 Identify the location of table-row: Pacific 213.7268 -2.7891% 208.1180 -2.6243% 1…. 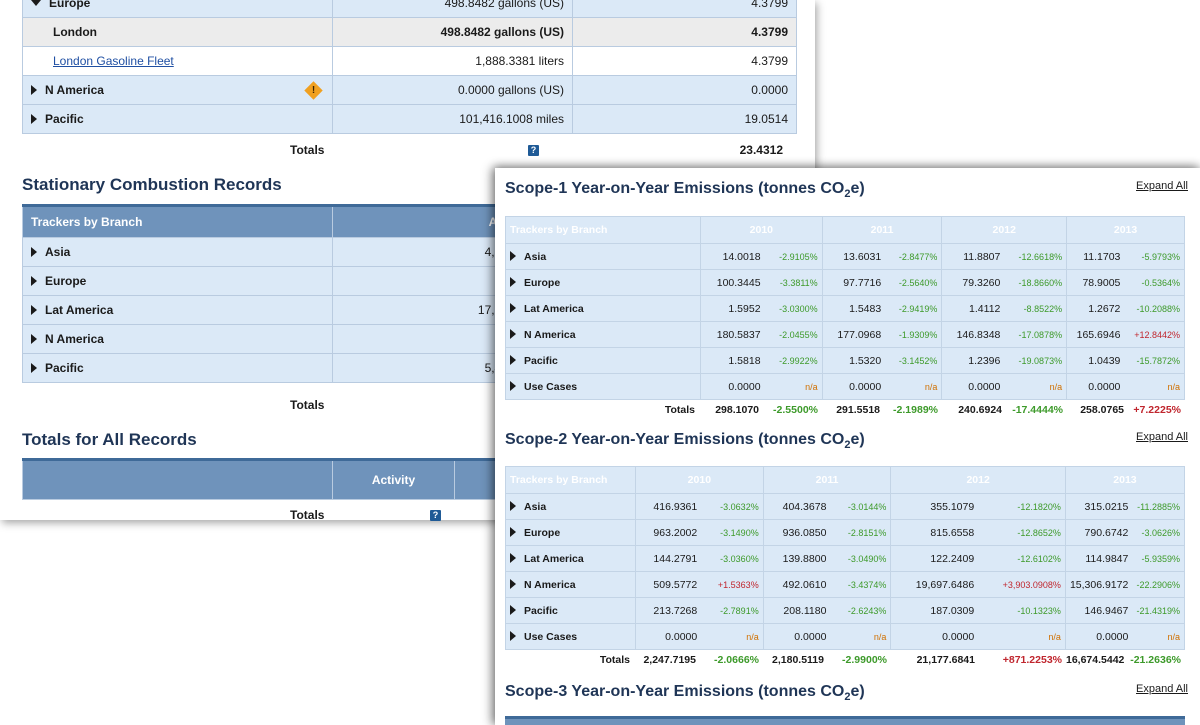
(845, 610).